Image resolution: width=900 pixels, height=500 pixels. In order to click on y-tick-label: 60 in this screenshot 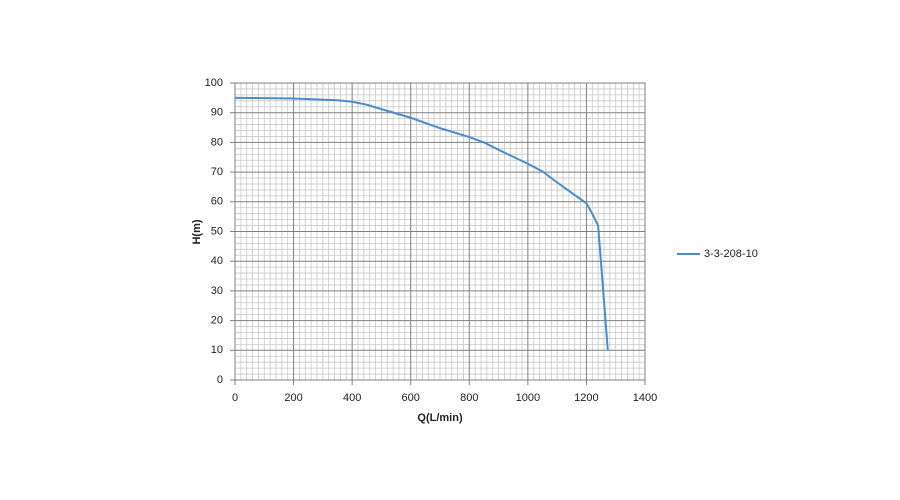, I will do `click(217, 202)`.